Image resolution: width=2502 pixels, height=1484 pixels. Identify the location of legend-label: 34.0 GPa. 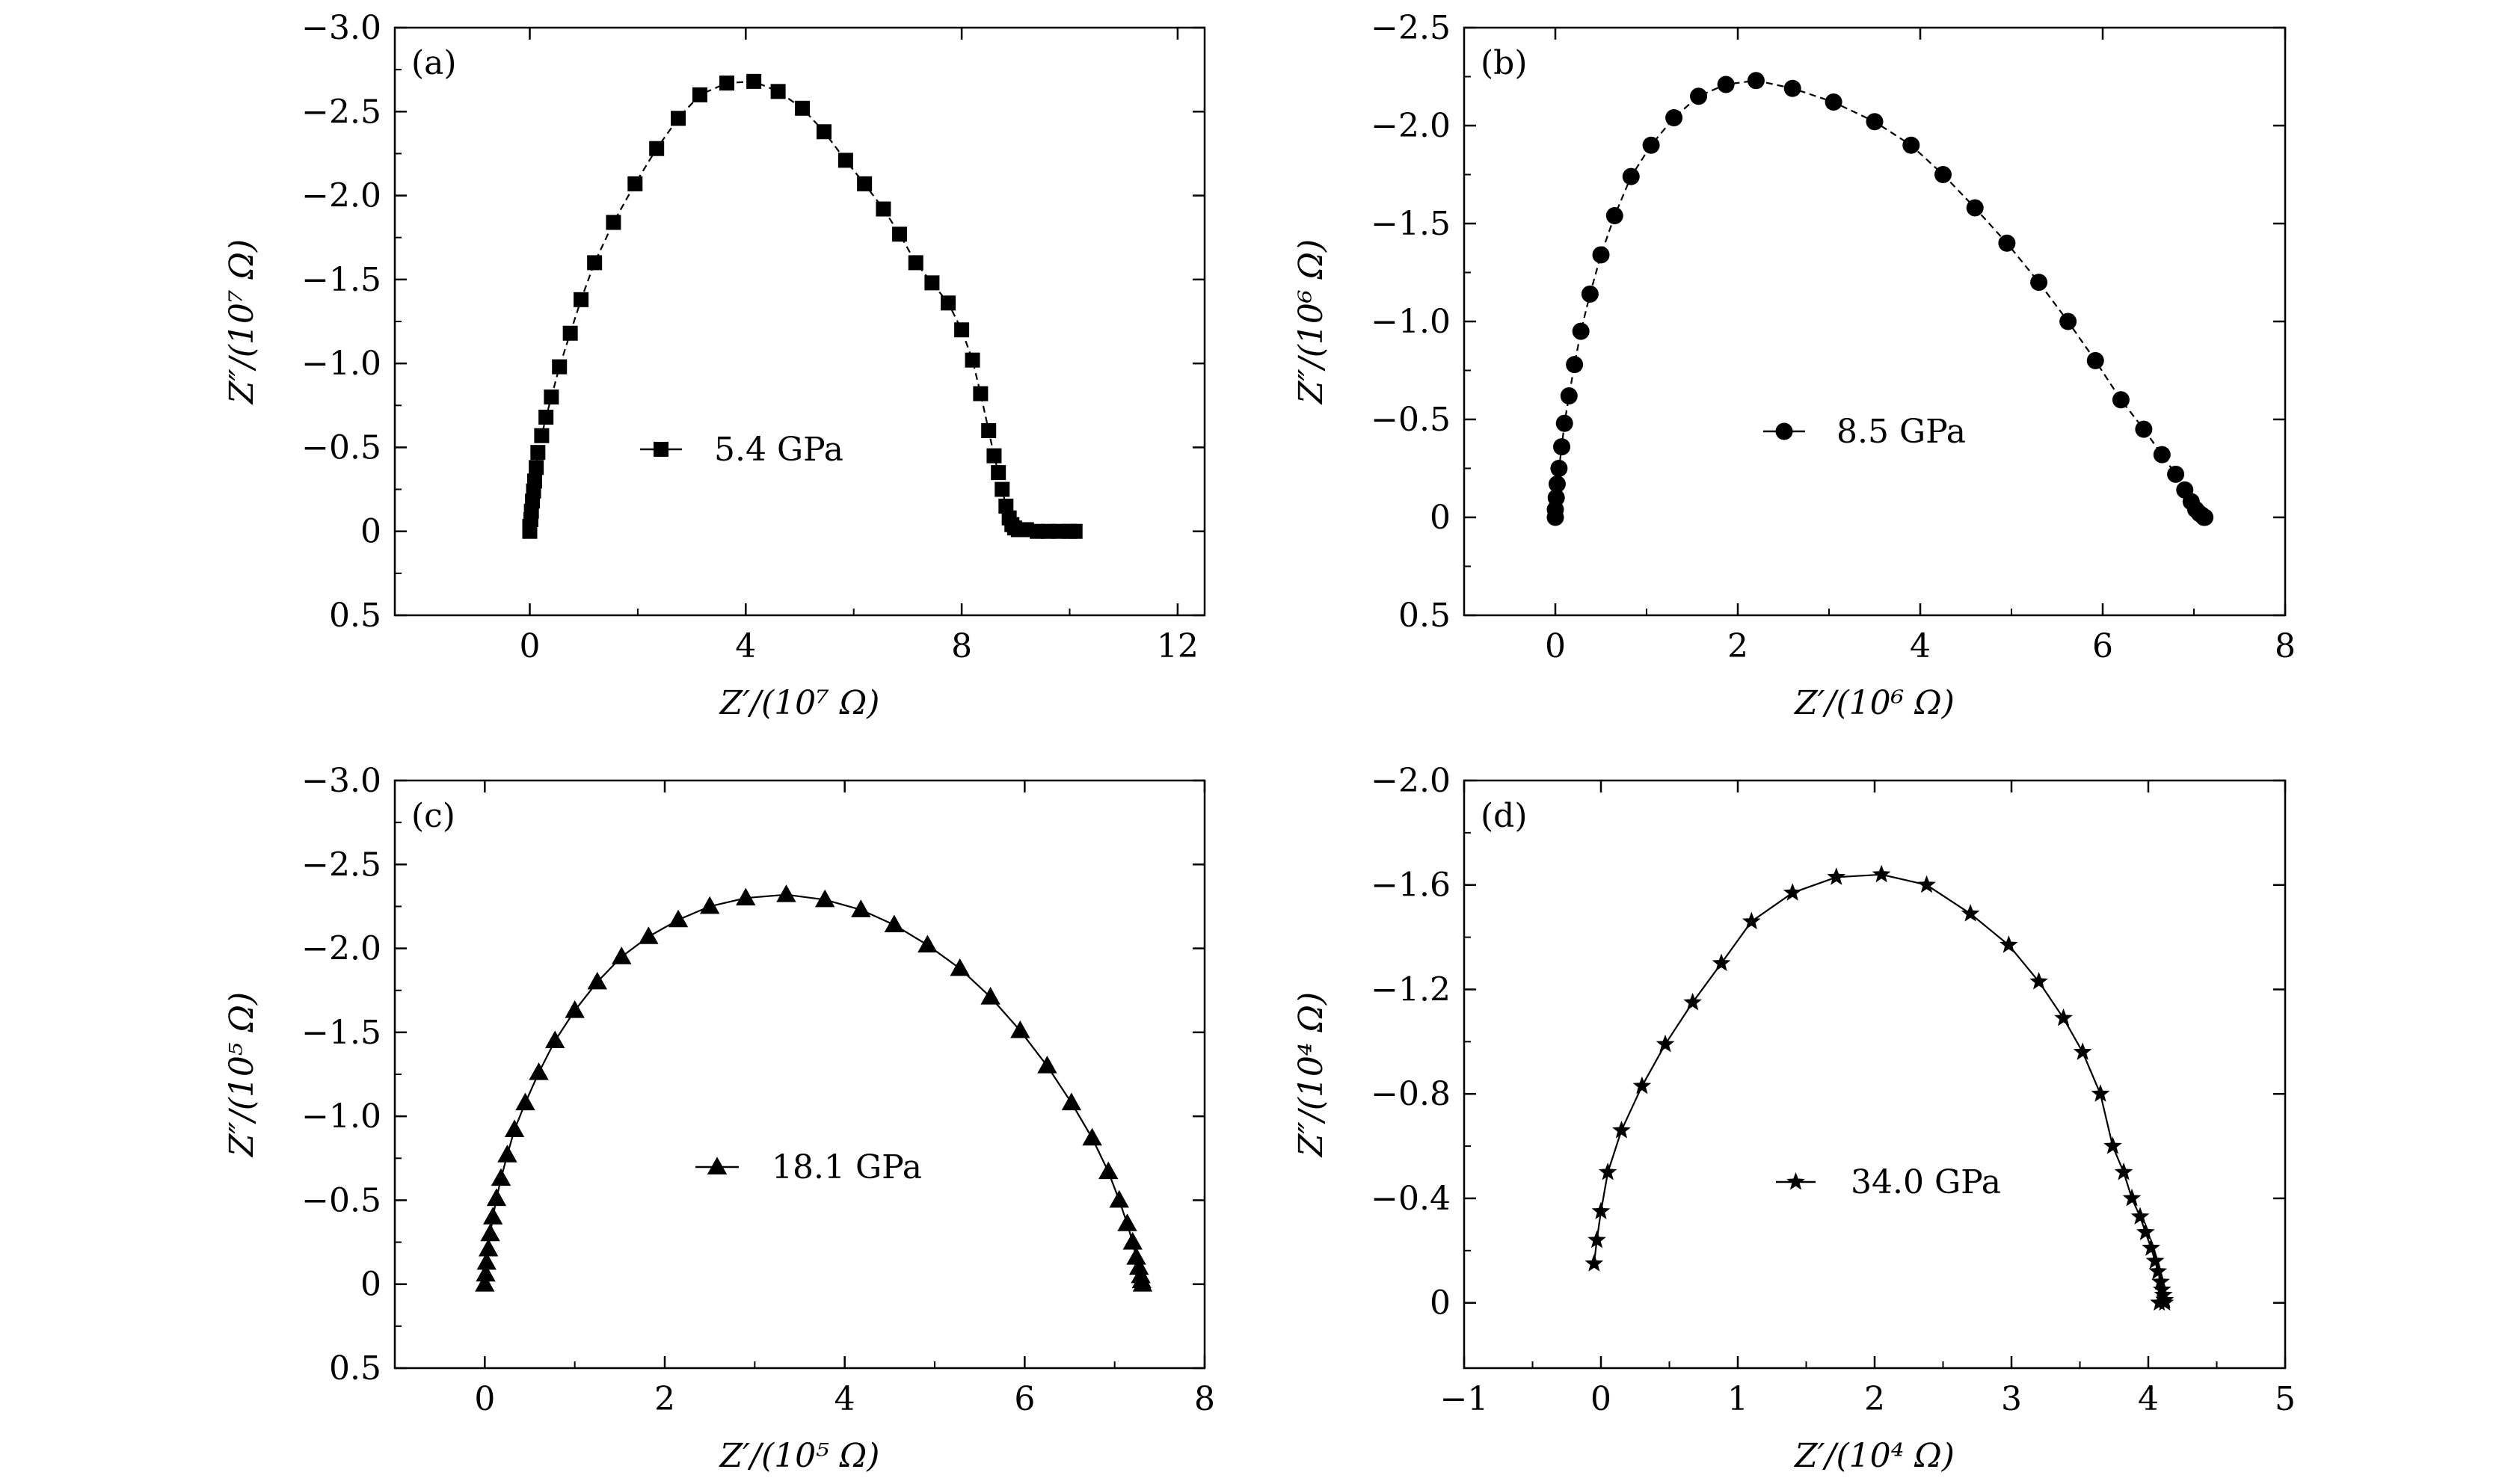
(1926, 1182).